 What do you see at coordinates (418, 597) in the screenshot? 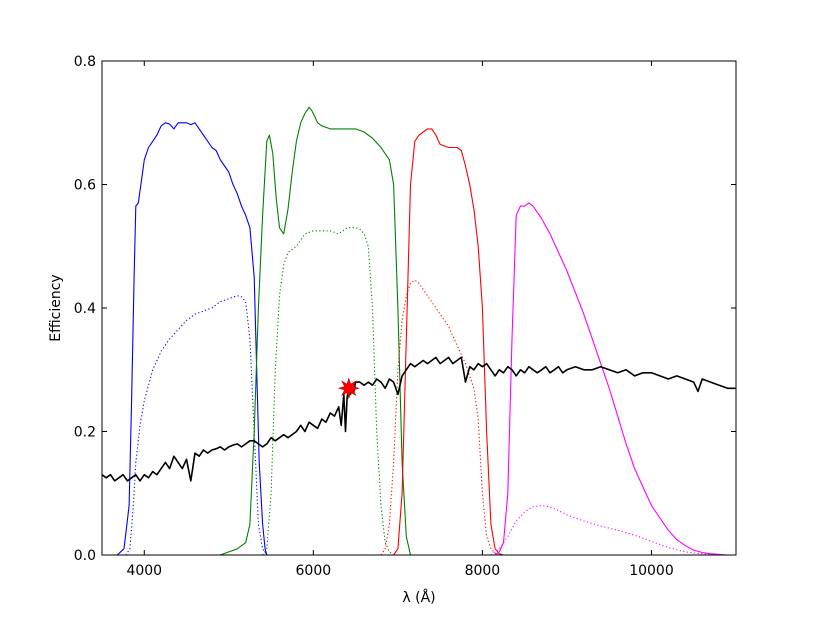
I see `x-axis-label: λ (Å)` at bounding box center [418, 597].